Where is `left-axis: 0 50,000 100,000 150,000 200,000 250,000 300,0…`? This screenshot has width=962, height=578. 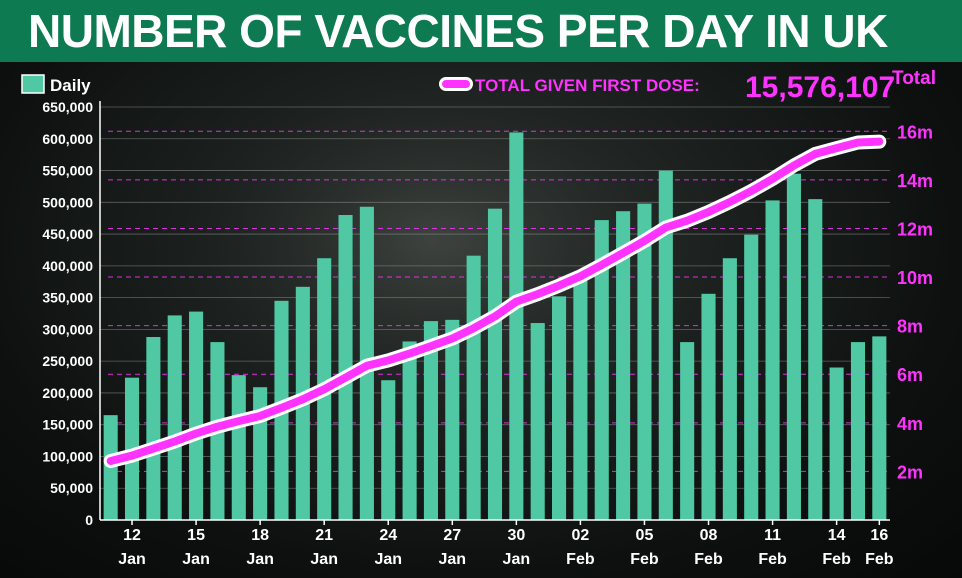 left-axis: 0 50,000 100,000 150,000 200,000 250,000 300,0… is located at coordinates (71, 313).